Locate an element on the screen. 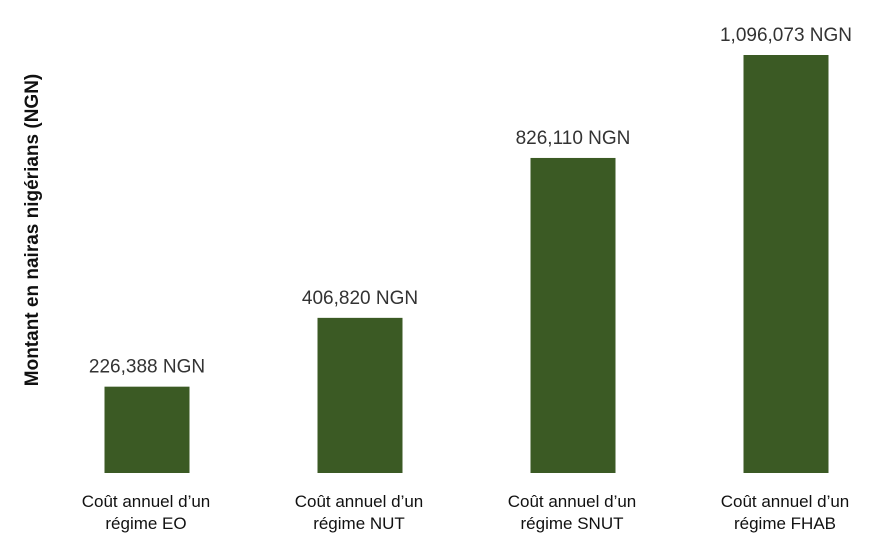 The width and height of the screenshot is (889, 540). category-label-0-line-0: Coût annuel d’un is located at coordinates (146, 501).